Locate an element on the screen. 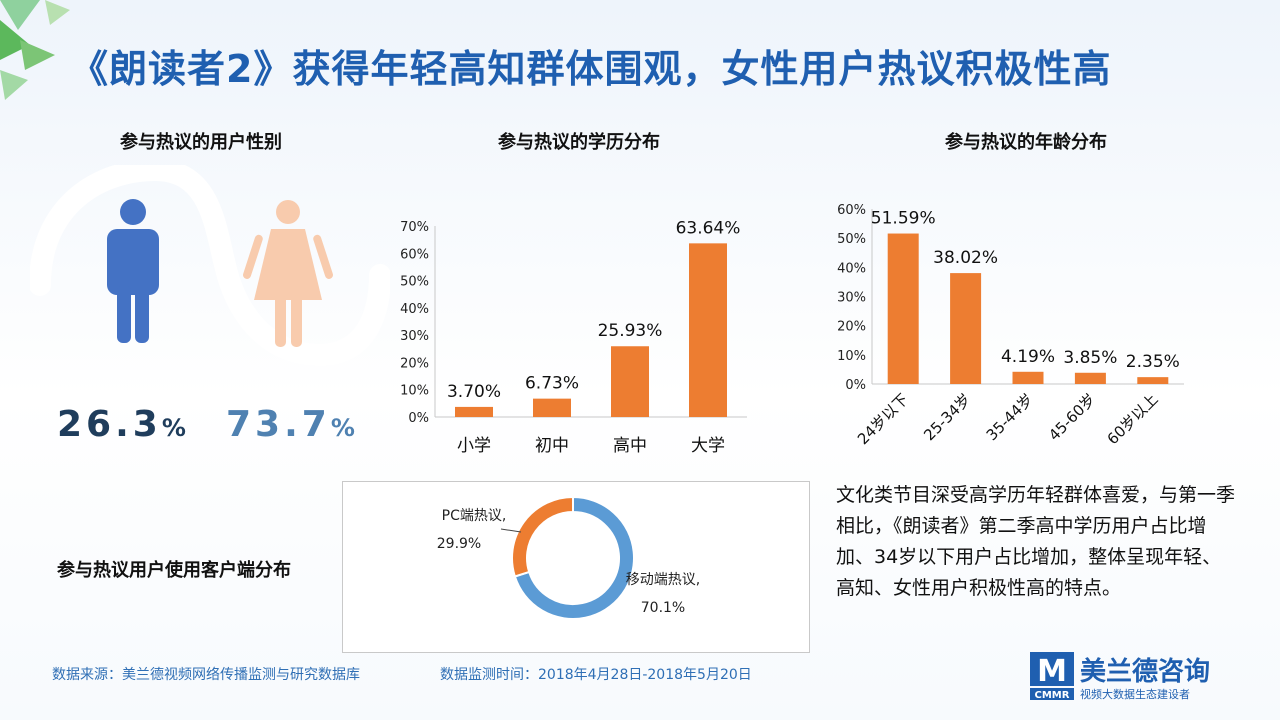 The image size is (1280, 720). leader-line is located at coordinates (511, 530).